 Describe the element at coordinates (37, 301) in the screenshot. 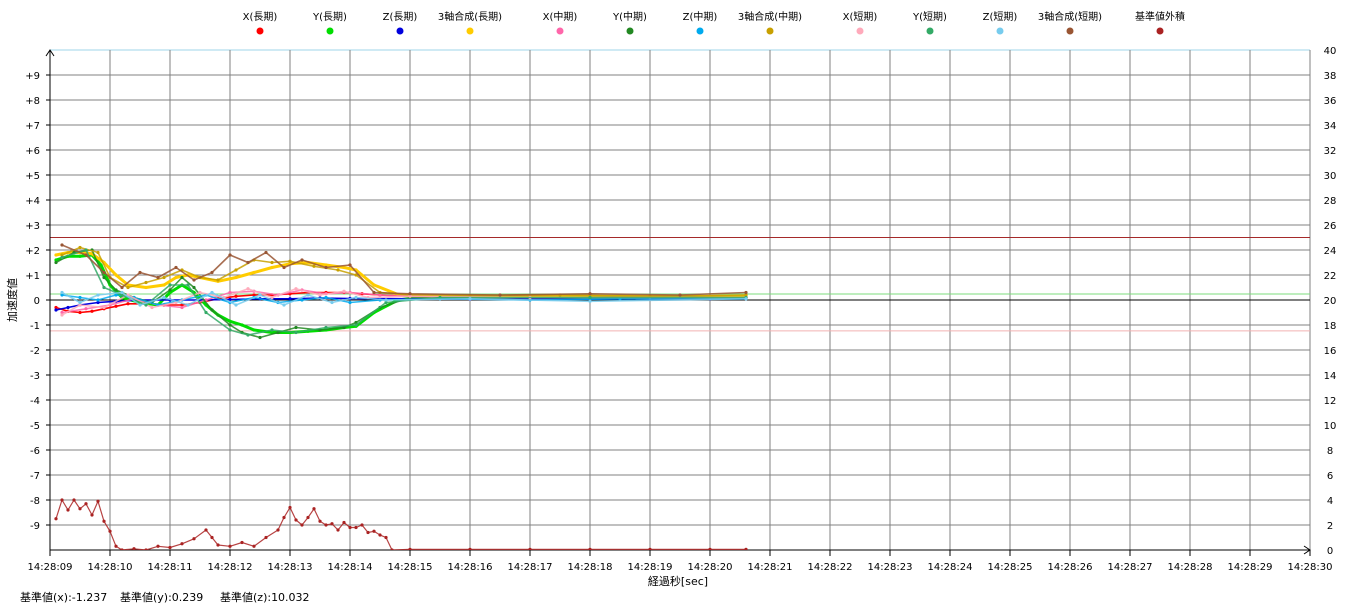

I see `y-left-tick-label: 0` at that location.